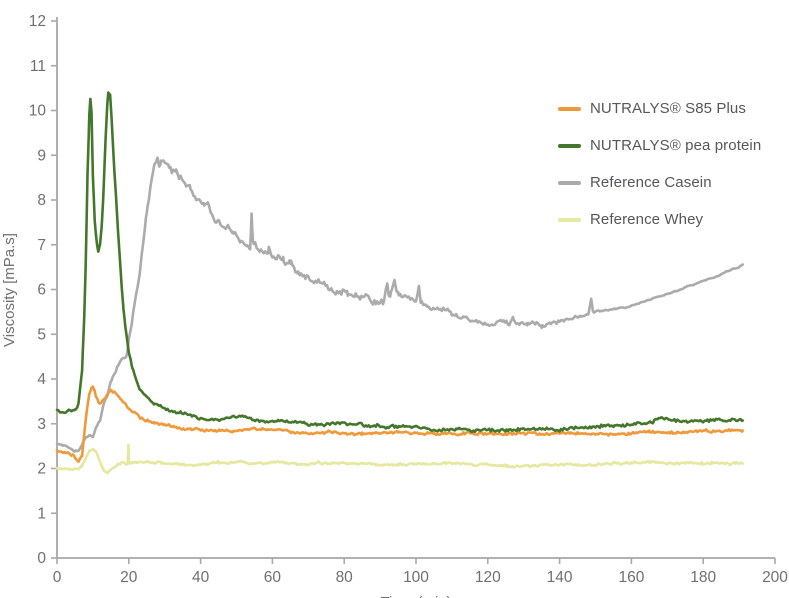  What do you see at coordinates (37, 21) in the screenshot?
I see `y-tick-label: 12` at bounding box center [37, 21].